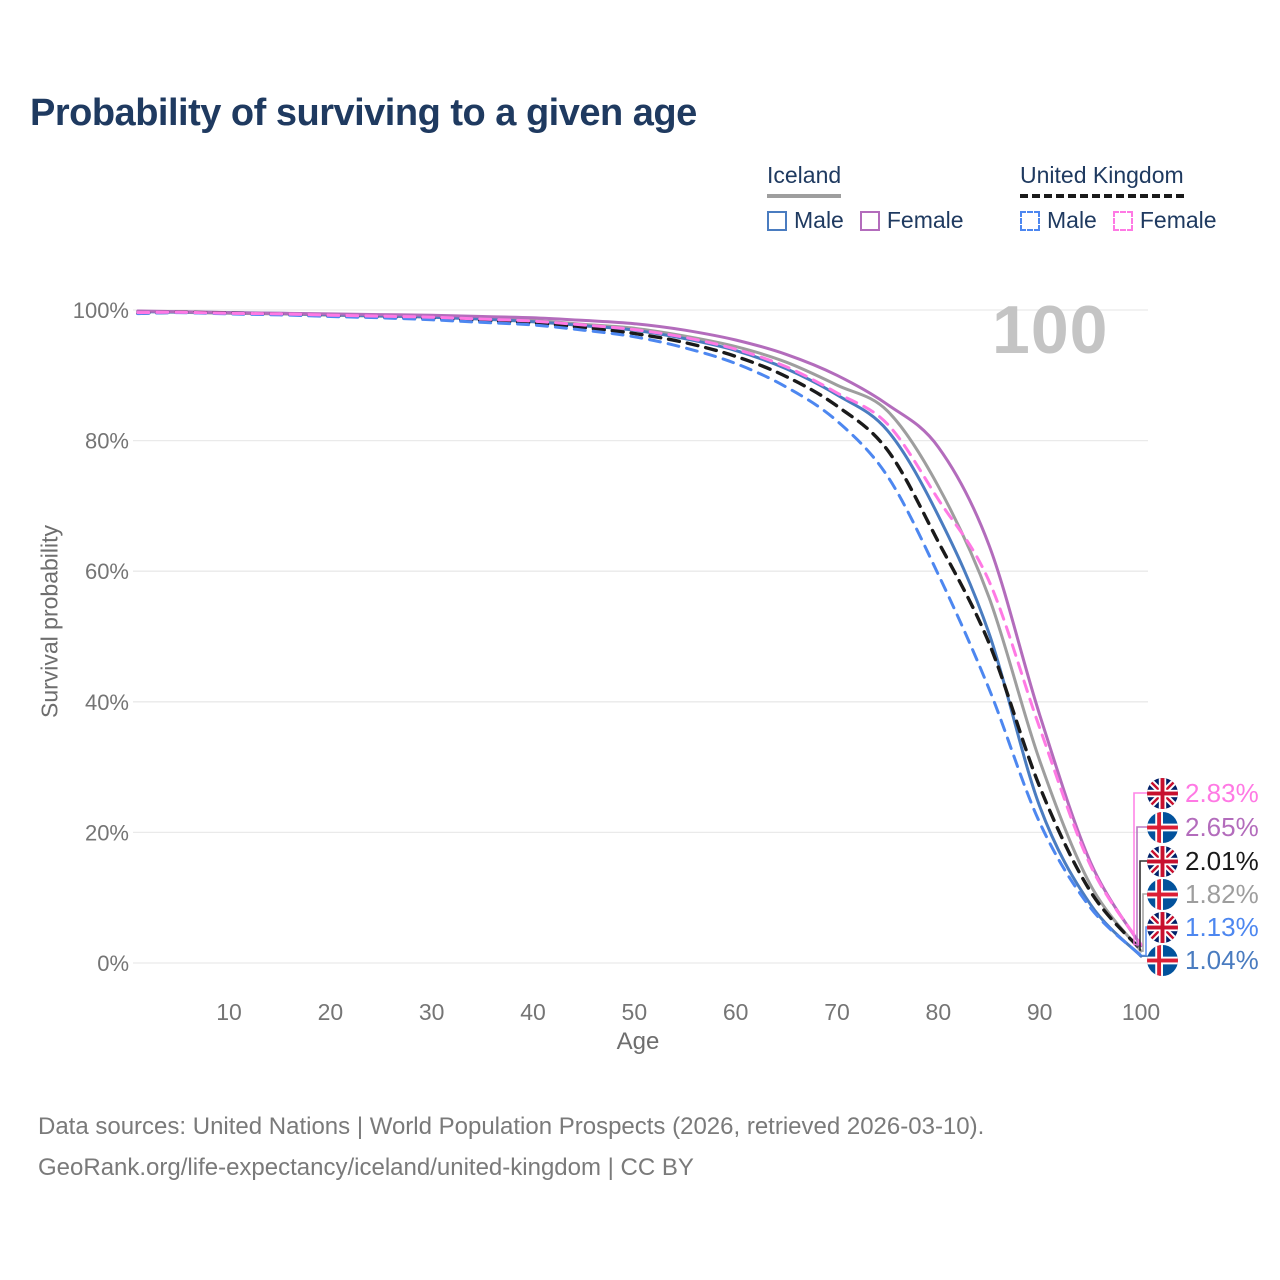 This screenshot has width=1280, height=1280. I want to click on end-label-value: 2.65%, so click(1222, 826).